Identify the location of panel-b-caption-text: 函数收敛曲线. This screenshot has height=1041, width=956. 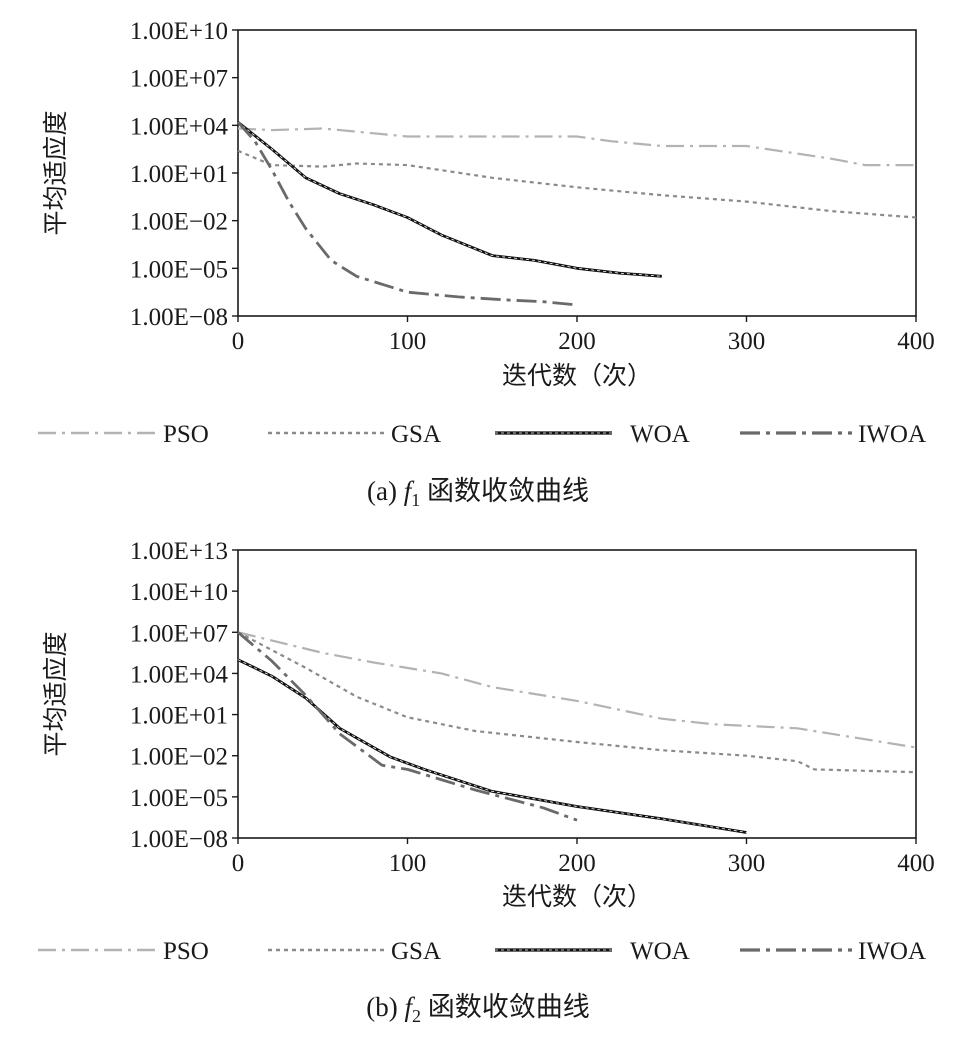
(505, 1007).